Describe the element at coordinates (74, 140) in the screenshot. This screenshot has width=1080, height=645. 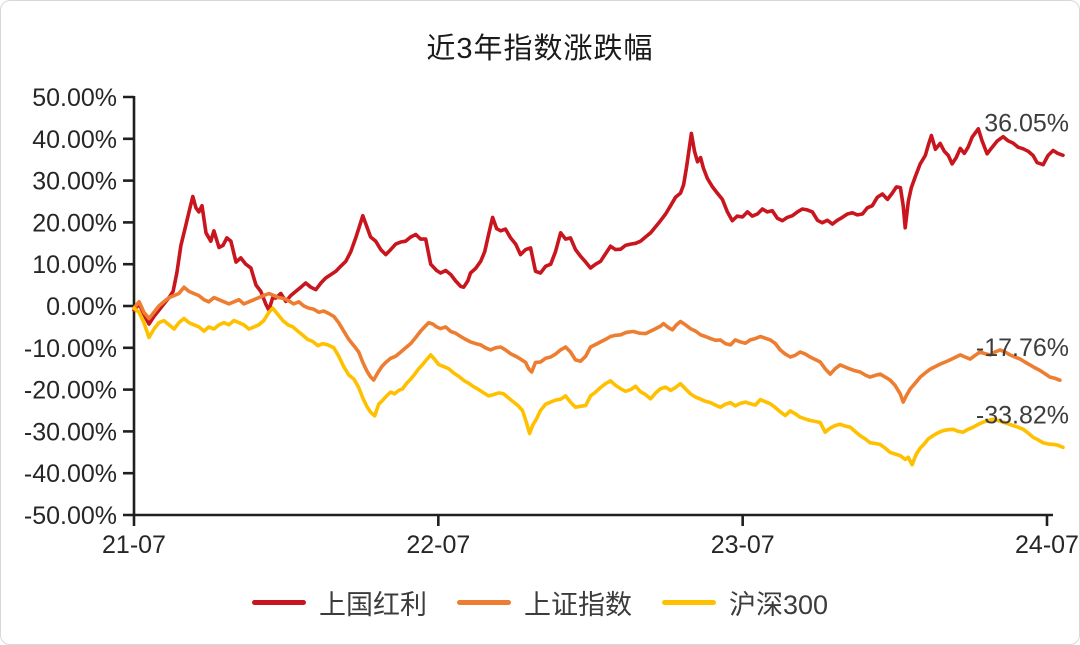
I see `y-tick-label: 40.00%` at that location.